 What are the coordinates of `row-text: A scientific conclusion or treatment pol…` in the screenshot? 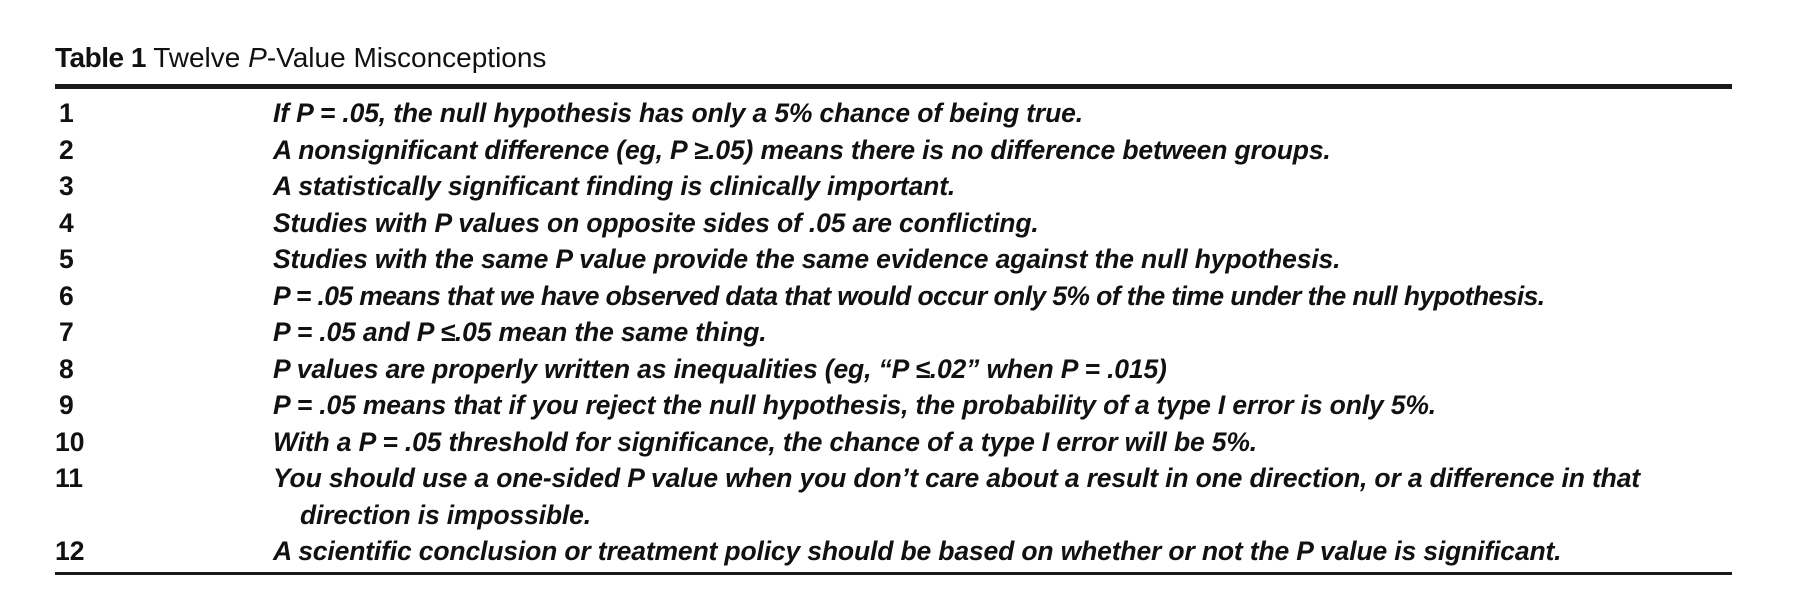 It's located at (917, 551).